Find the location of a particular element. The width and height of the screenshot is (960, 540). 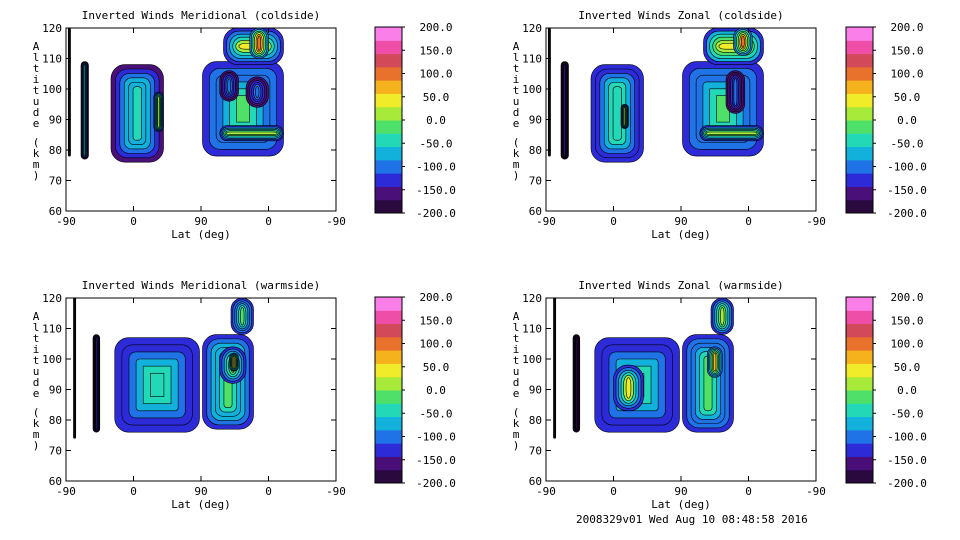

y-tick-label: 120 is located at coordinates (532, 298).